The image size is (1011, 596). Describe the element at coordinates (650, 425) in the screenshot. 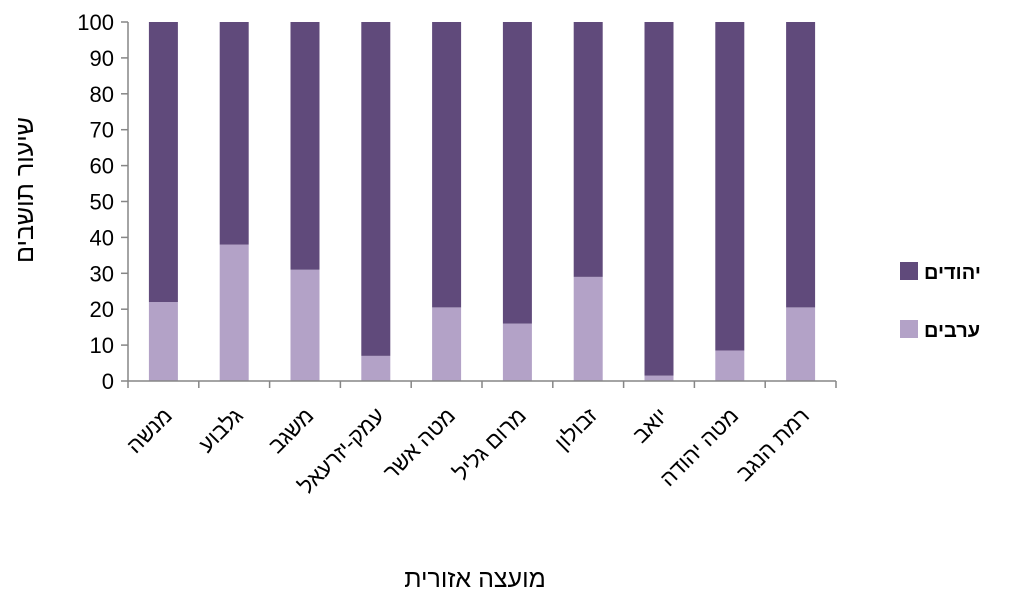

I see `x-category-label: יואב` at that location.